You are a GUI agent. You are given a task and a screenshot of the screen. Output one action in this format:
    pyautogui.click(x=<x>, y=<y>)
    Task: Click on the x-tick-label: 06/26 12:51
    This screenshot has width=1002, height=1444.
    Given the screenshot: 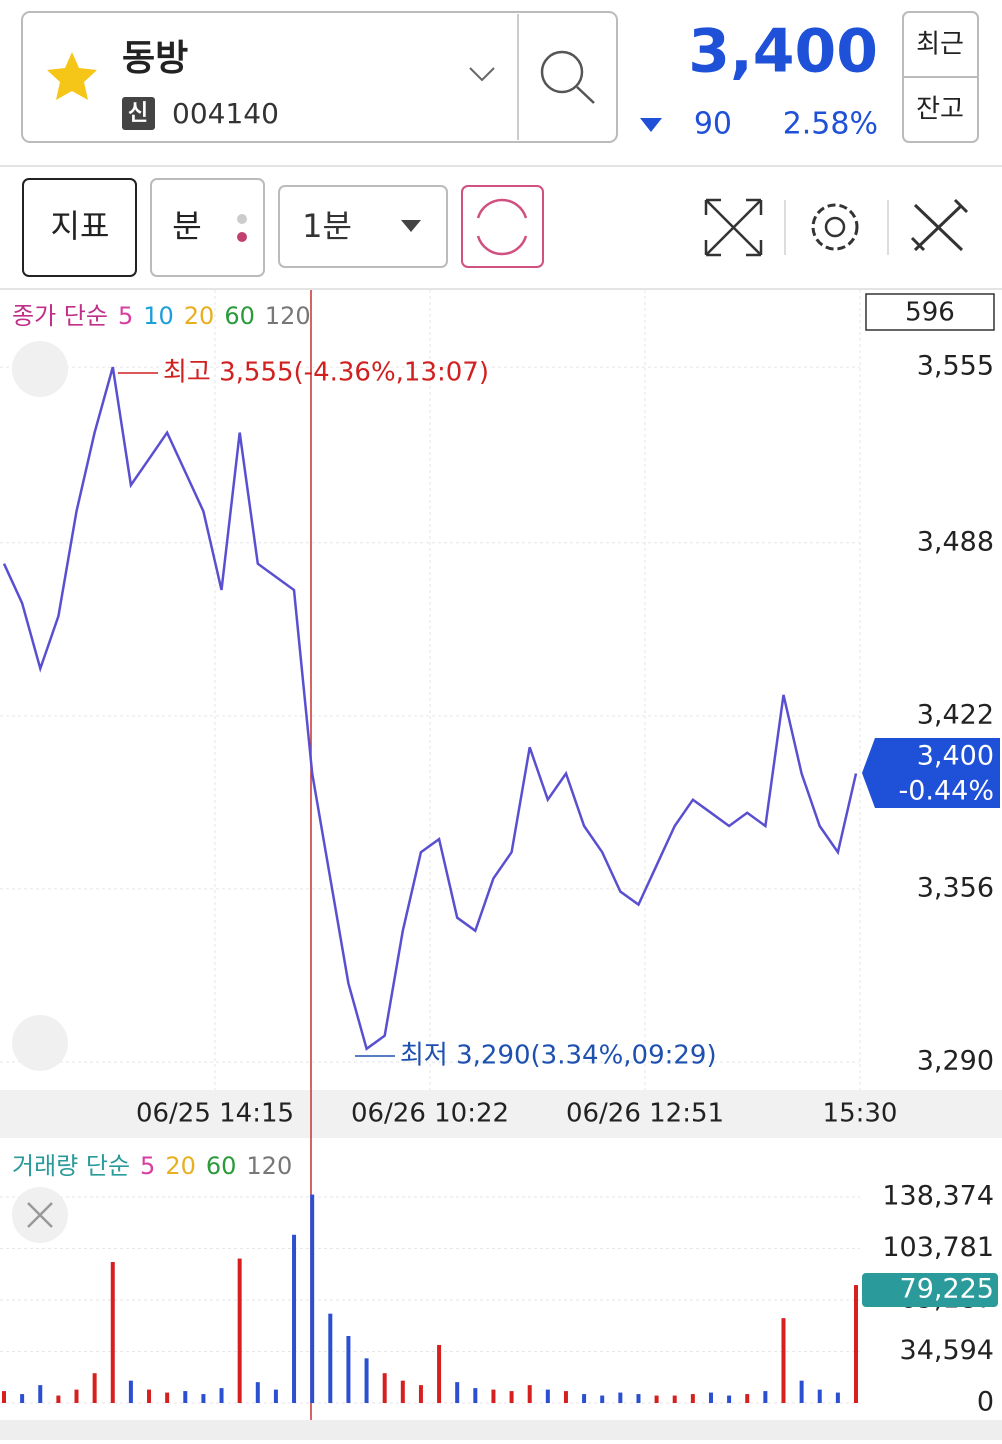 What is the action you would take?
    pyautogui.click(x=645, y=1114)
    